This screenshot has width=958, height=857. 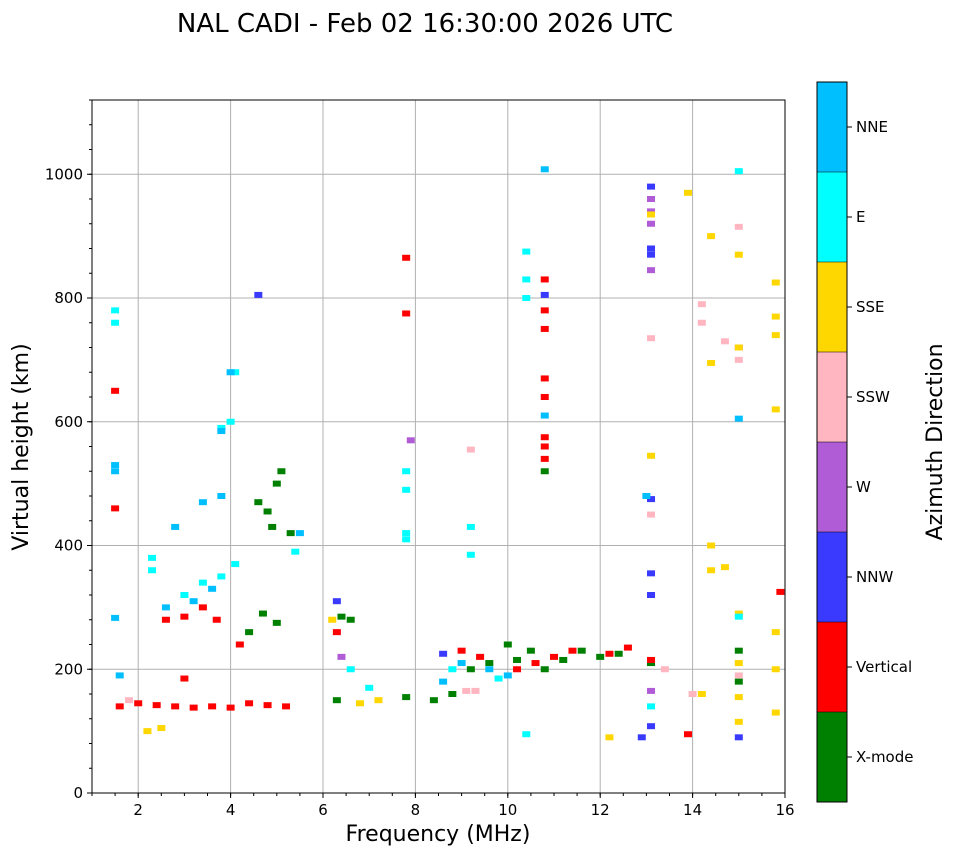 I want to click on y-axis-label: Virtual height (km), so click(x=21, y=446).